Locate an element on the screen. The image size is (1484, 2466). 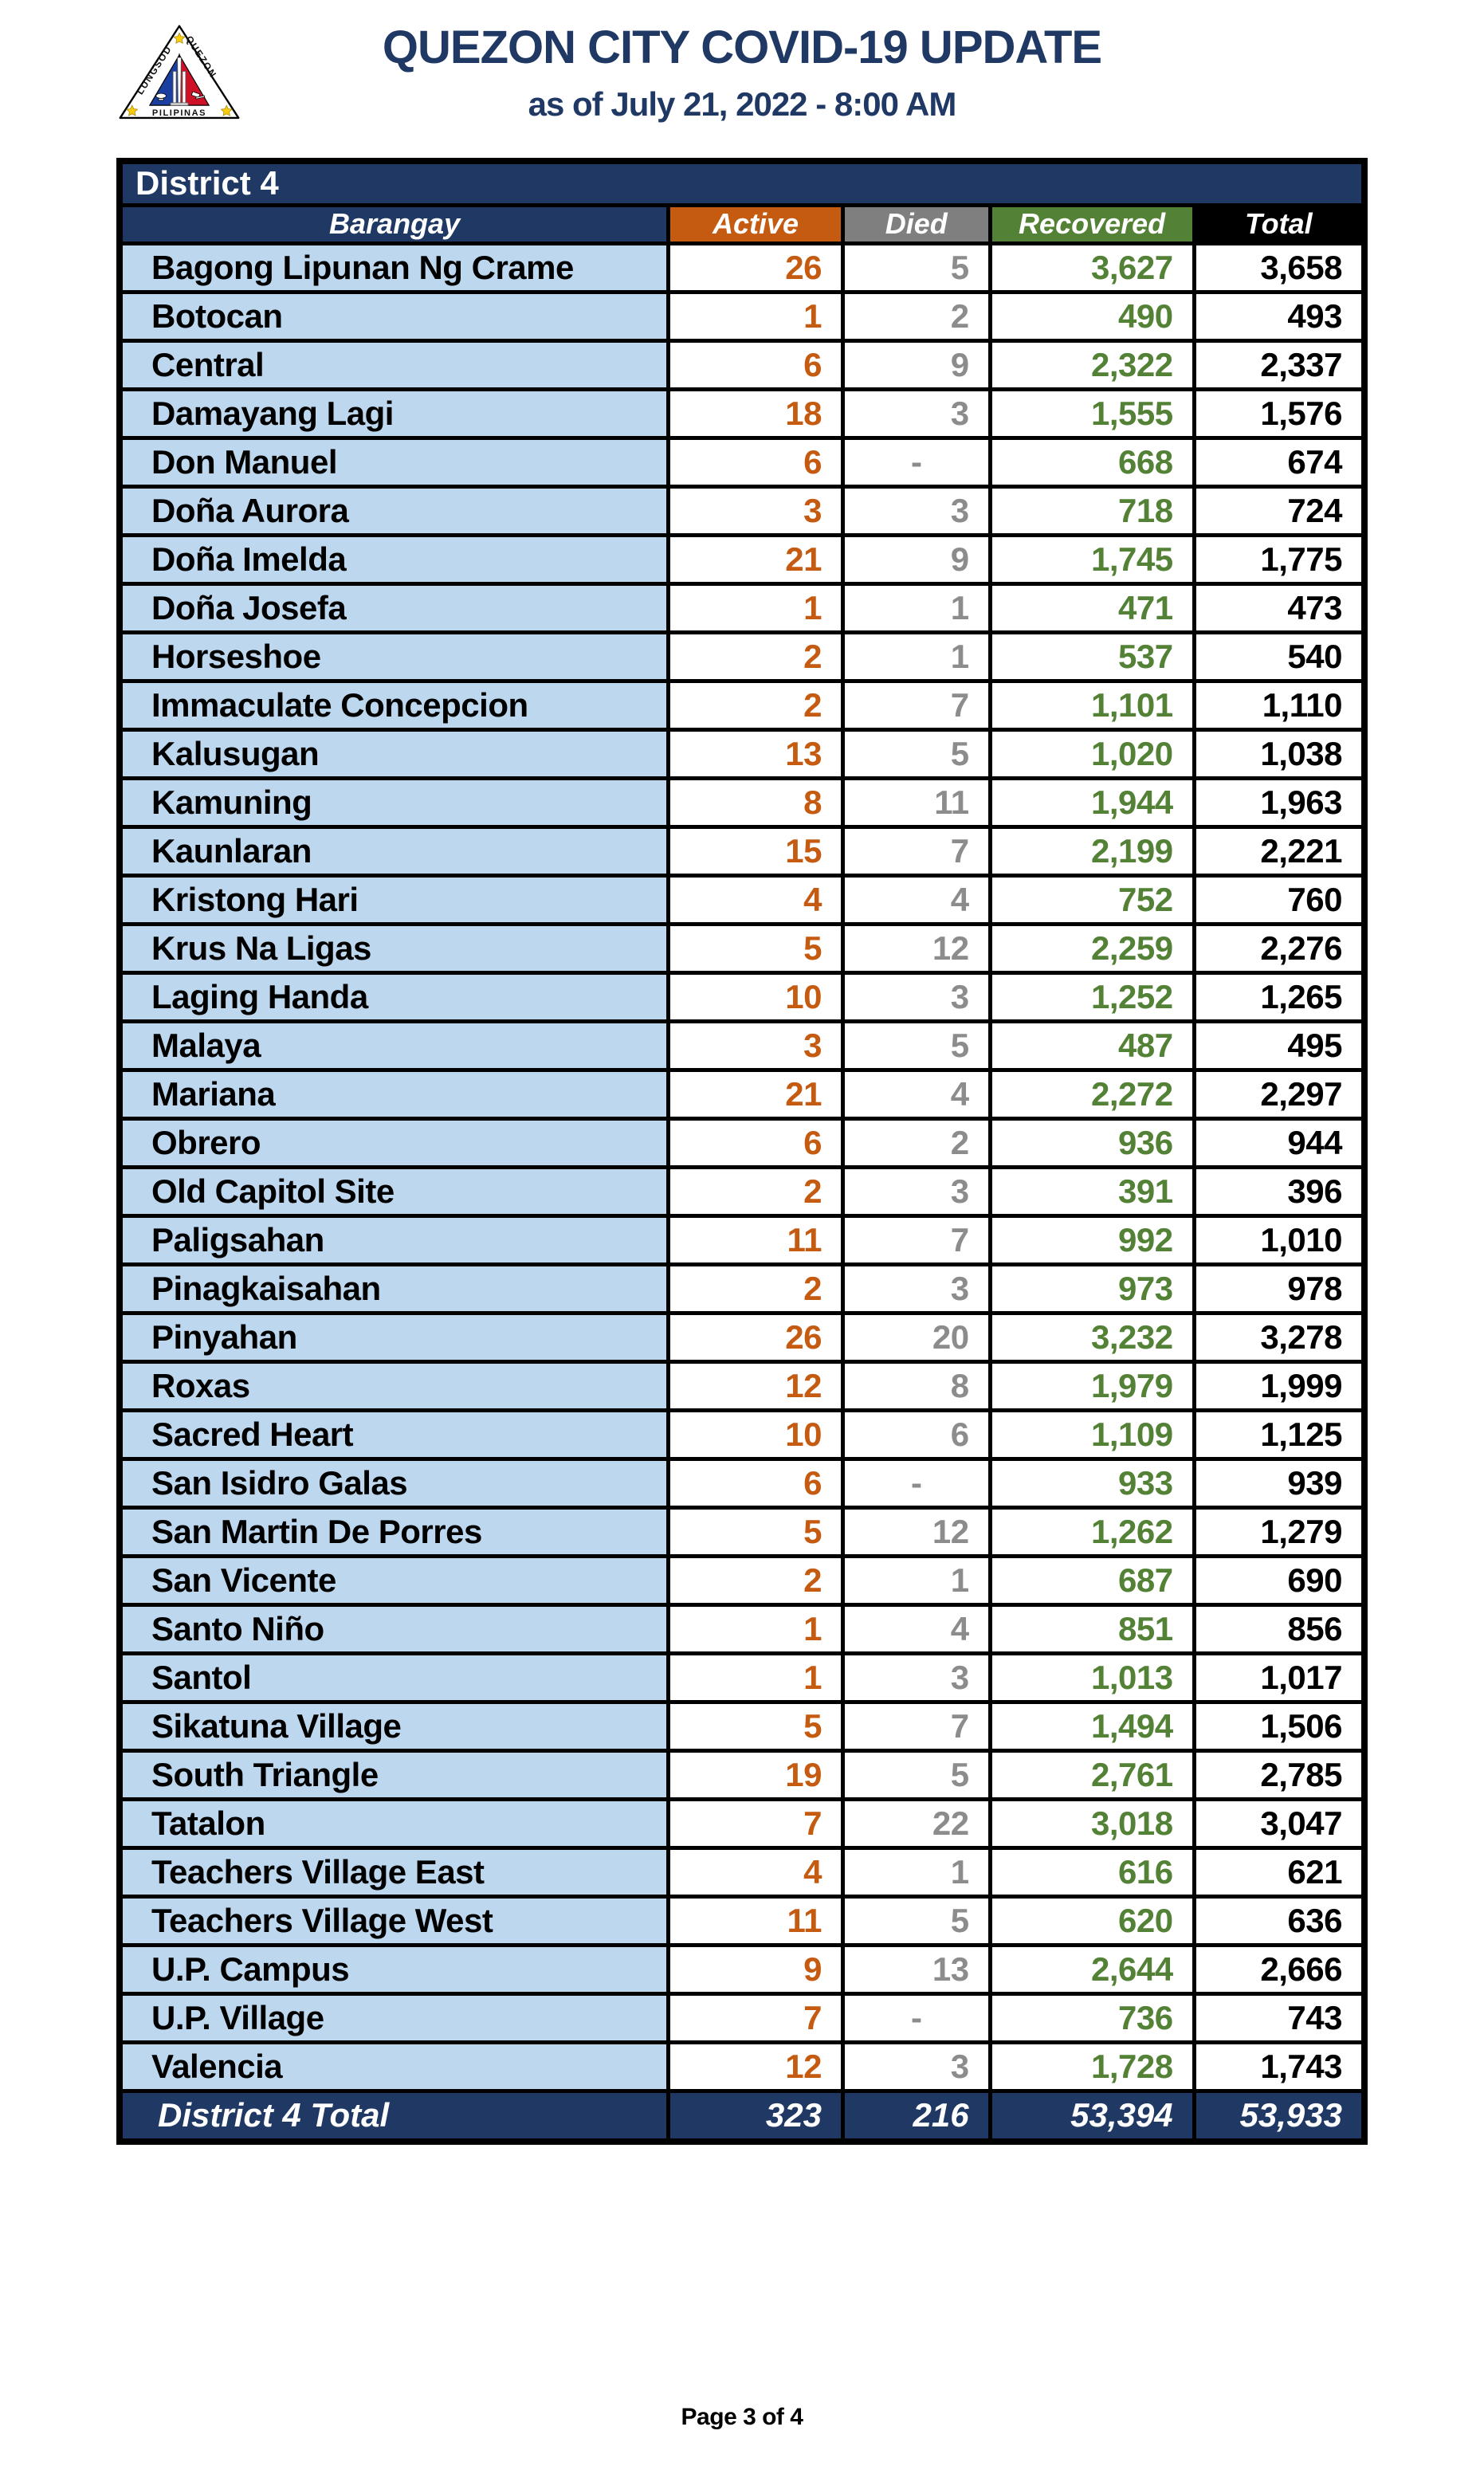
barangay-row: San Martin De Porres 5 12 1,262 1,279 is located at coordinates (742, 1531).